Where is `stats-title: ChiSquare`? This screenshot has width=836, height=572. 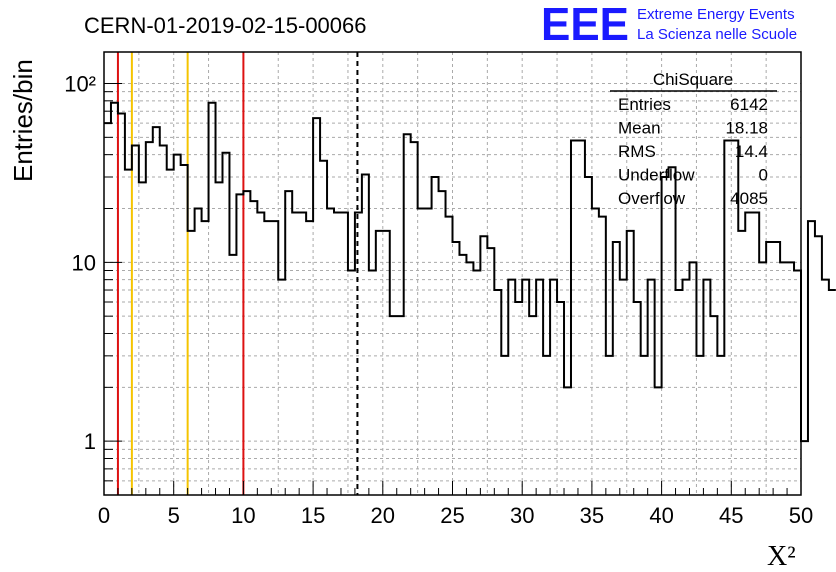 stats-title: ChiSquare is located at coordinates (693, 79).